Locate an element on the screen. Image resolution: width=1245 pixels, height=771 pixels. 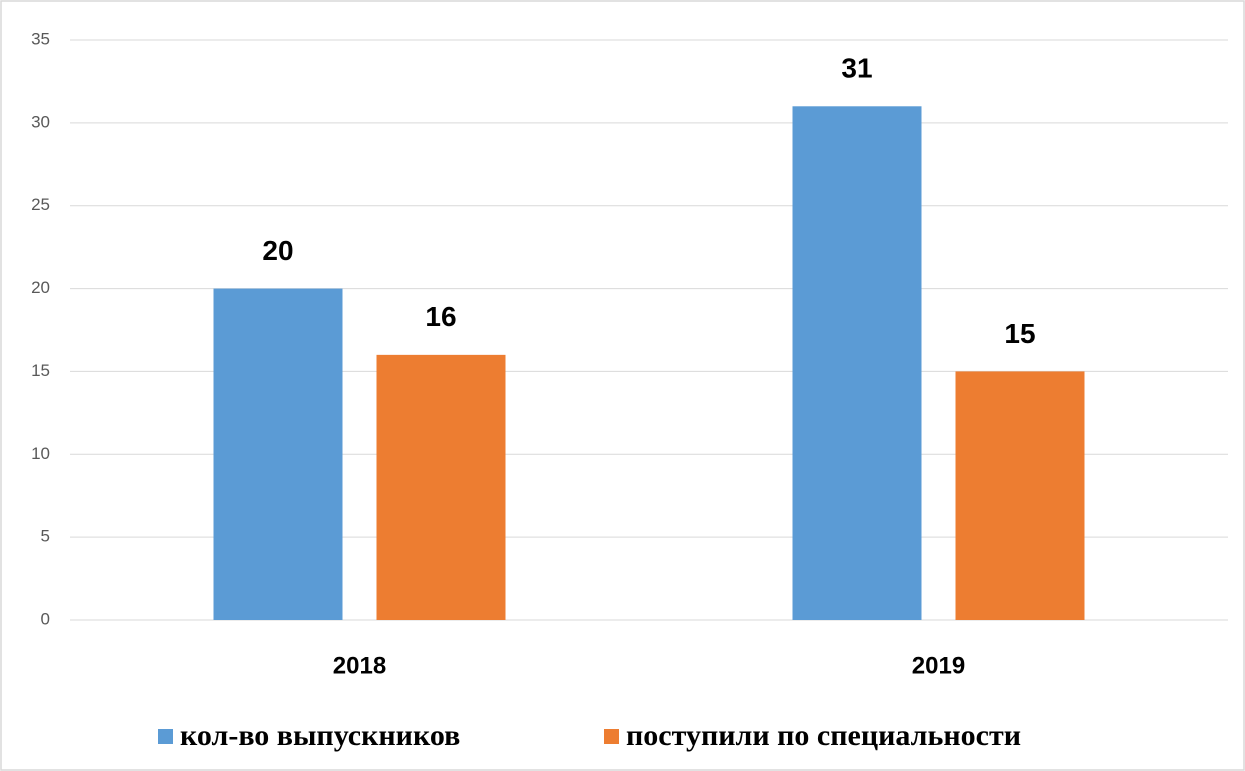
y-tick-label: 0 is located at coordinates (45, 618).